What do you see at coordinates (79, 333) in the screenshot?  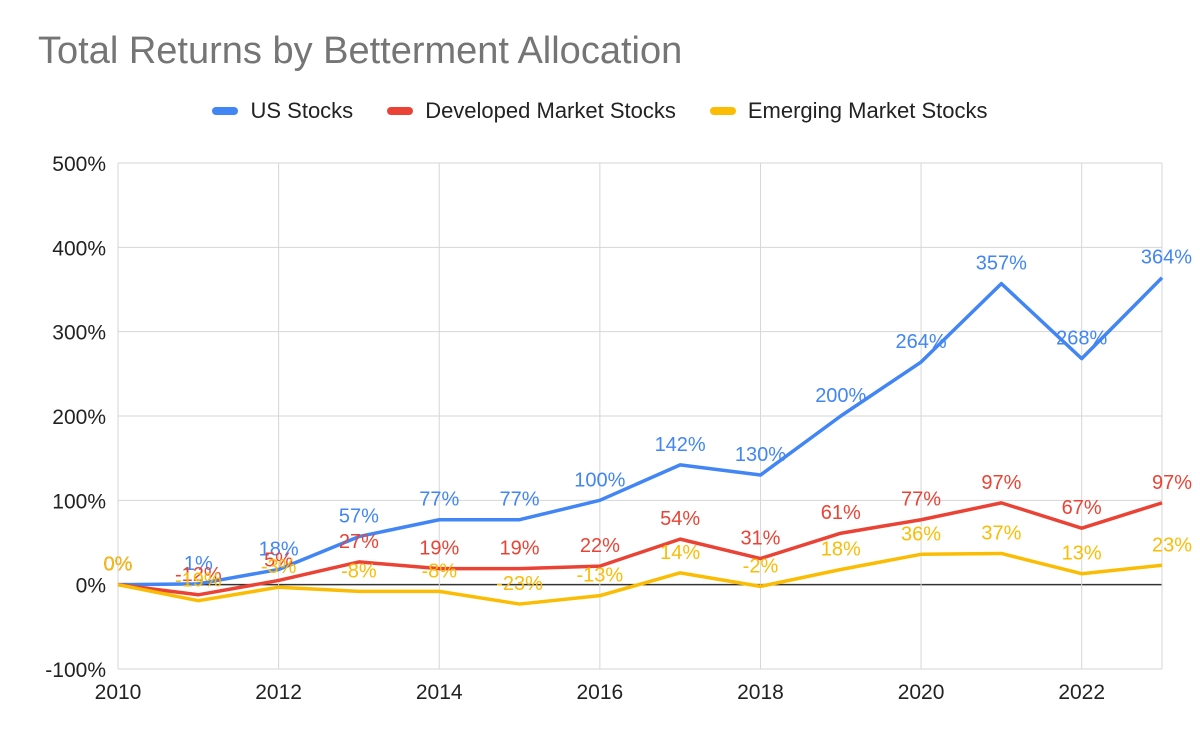 I see `y-tick-label: 300%` at bounding box center [79, 333].